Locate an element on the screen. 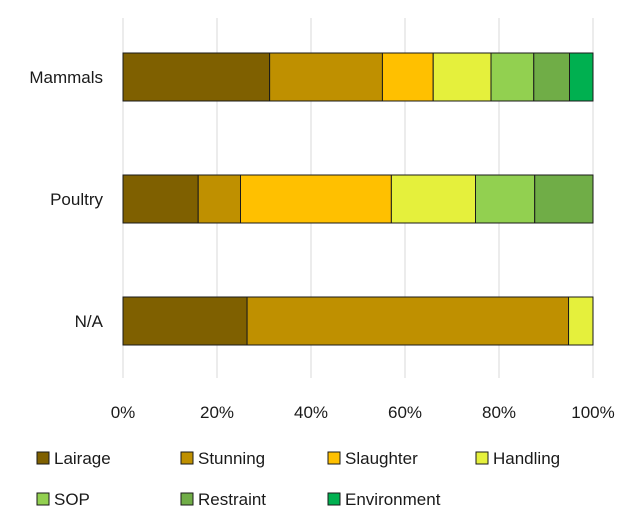  category-label: Poultry is located at coordinates (76, 199).